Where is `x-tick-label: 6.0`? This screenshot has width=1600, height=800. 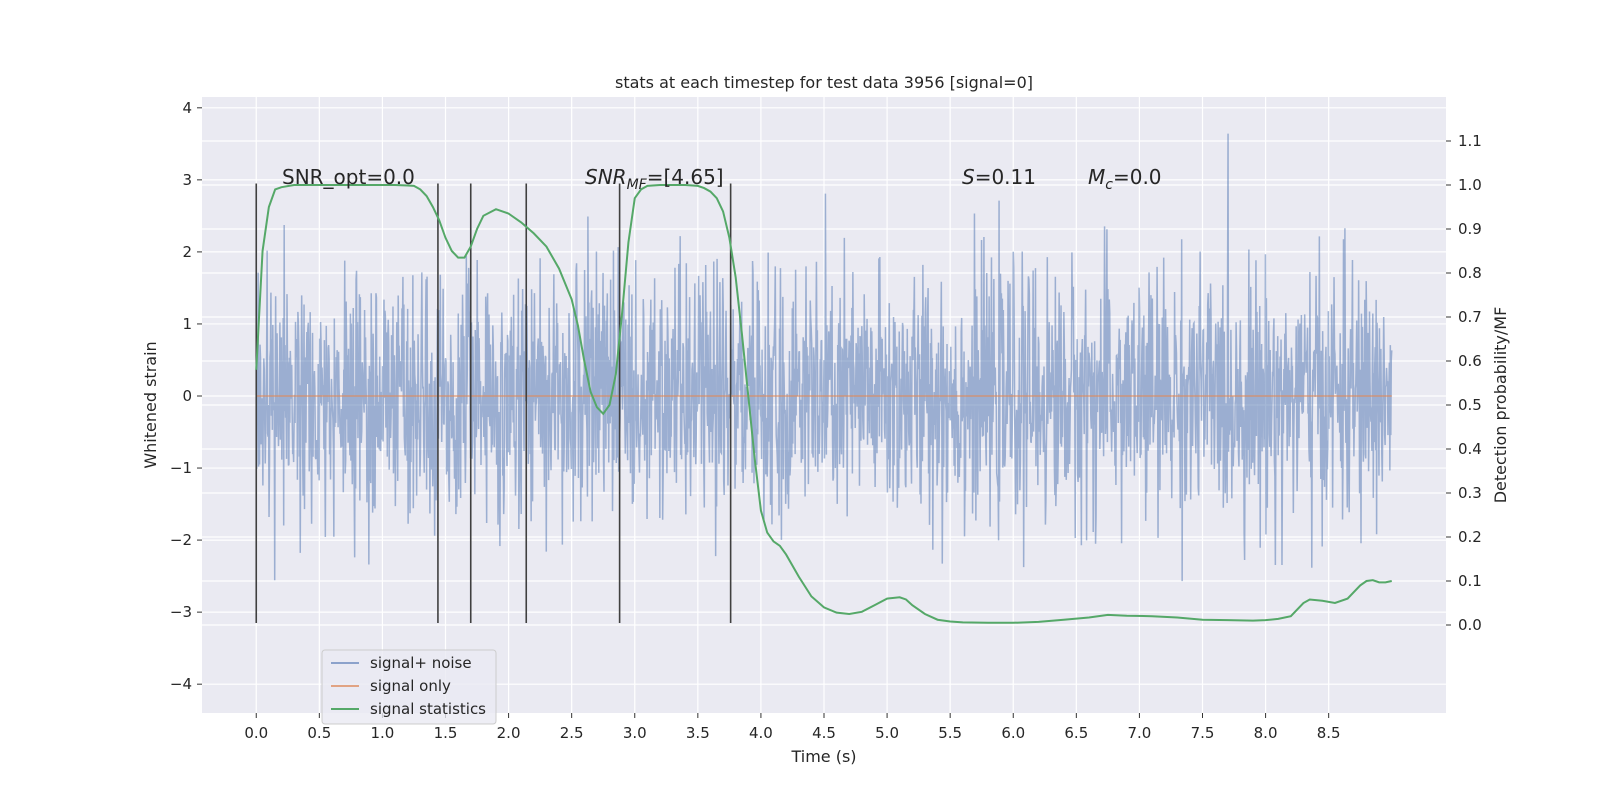
x-tick-label: 6.0 is located at coordinates (1013, 733).